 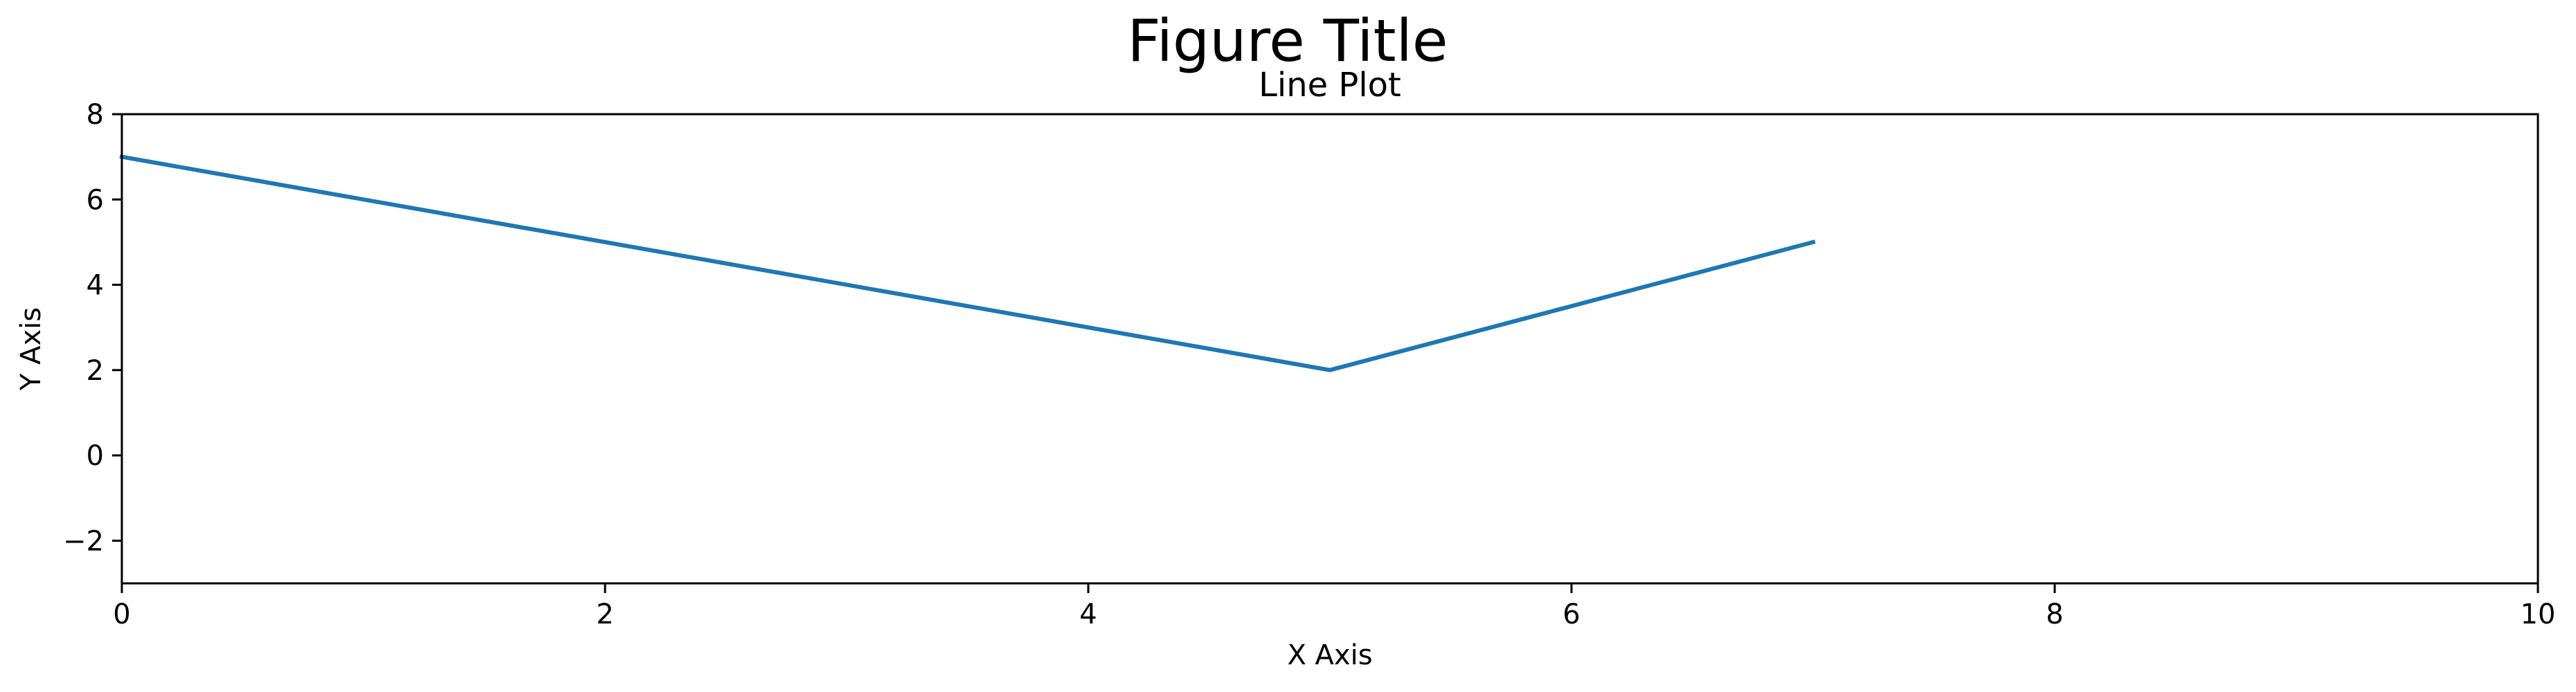 What do you see at coordinates (1287, 41) in the screenshot?
I see `figure-title: Figure Title` at bounding box center [1287, 41].